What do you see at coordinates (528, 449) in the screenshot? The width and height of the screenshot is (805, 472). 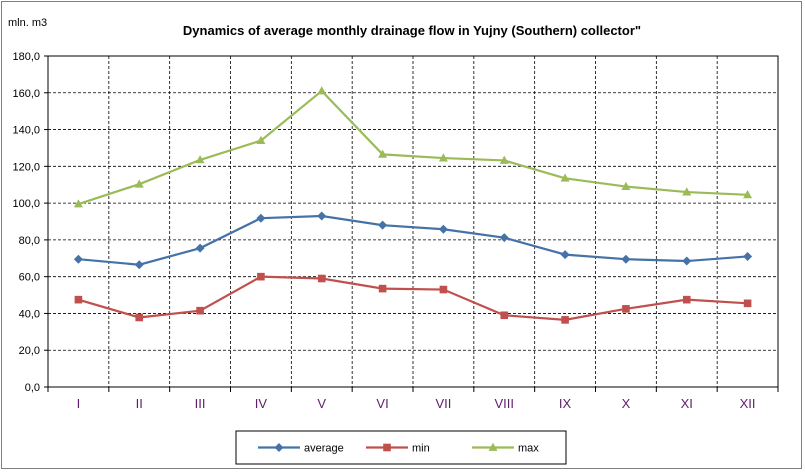 I see `legend-label-max: max` at bounding box center [528, 449].